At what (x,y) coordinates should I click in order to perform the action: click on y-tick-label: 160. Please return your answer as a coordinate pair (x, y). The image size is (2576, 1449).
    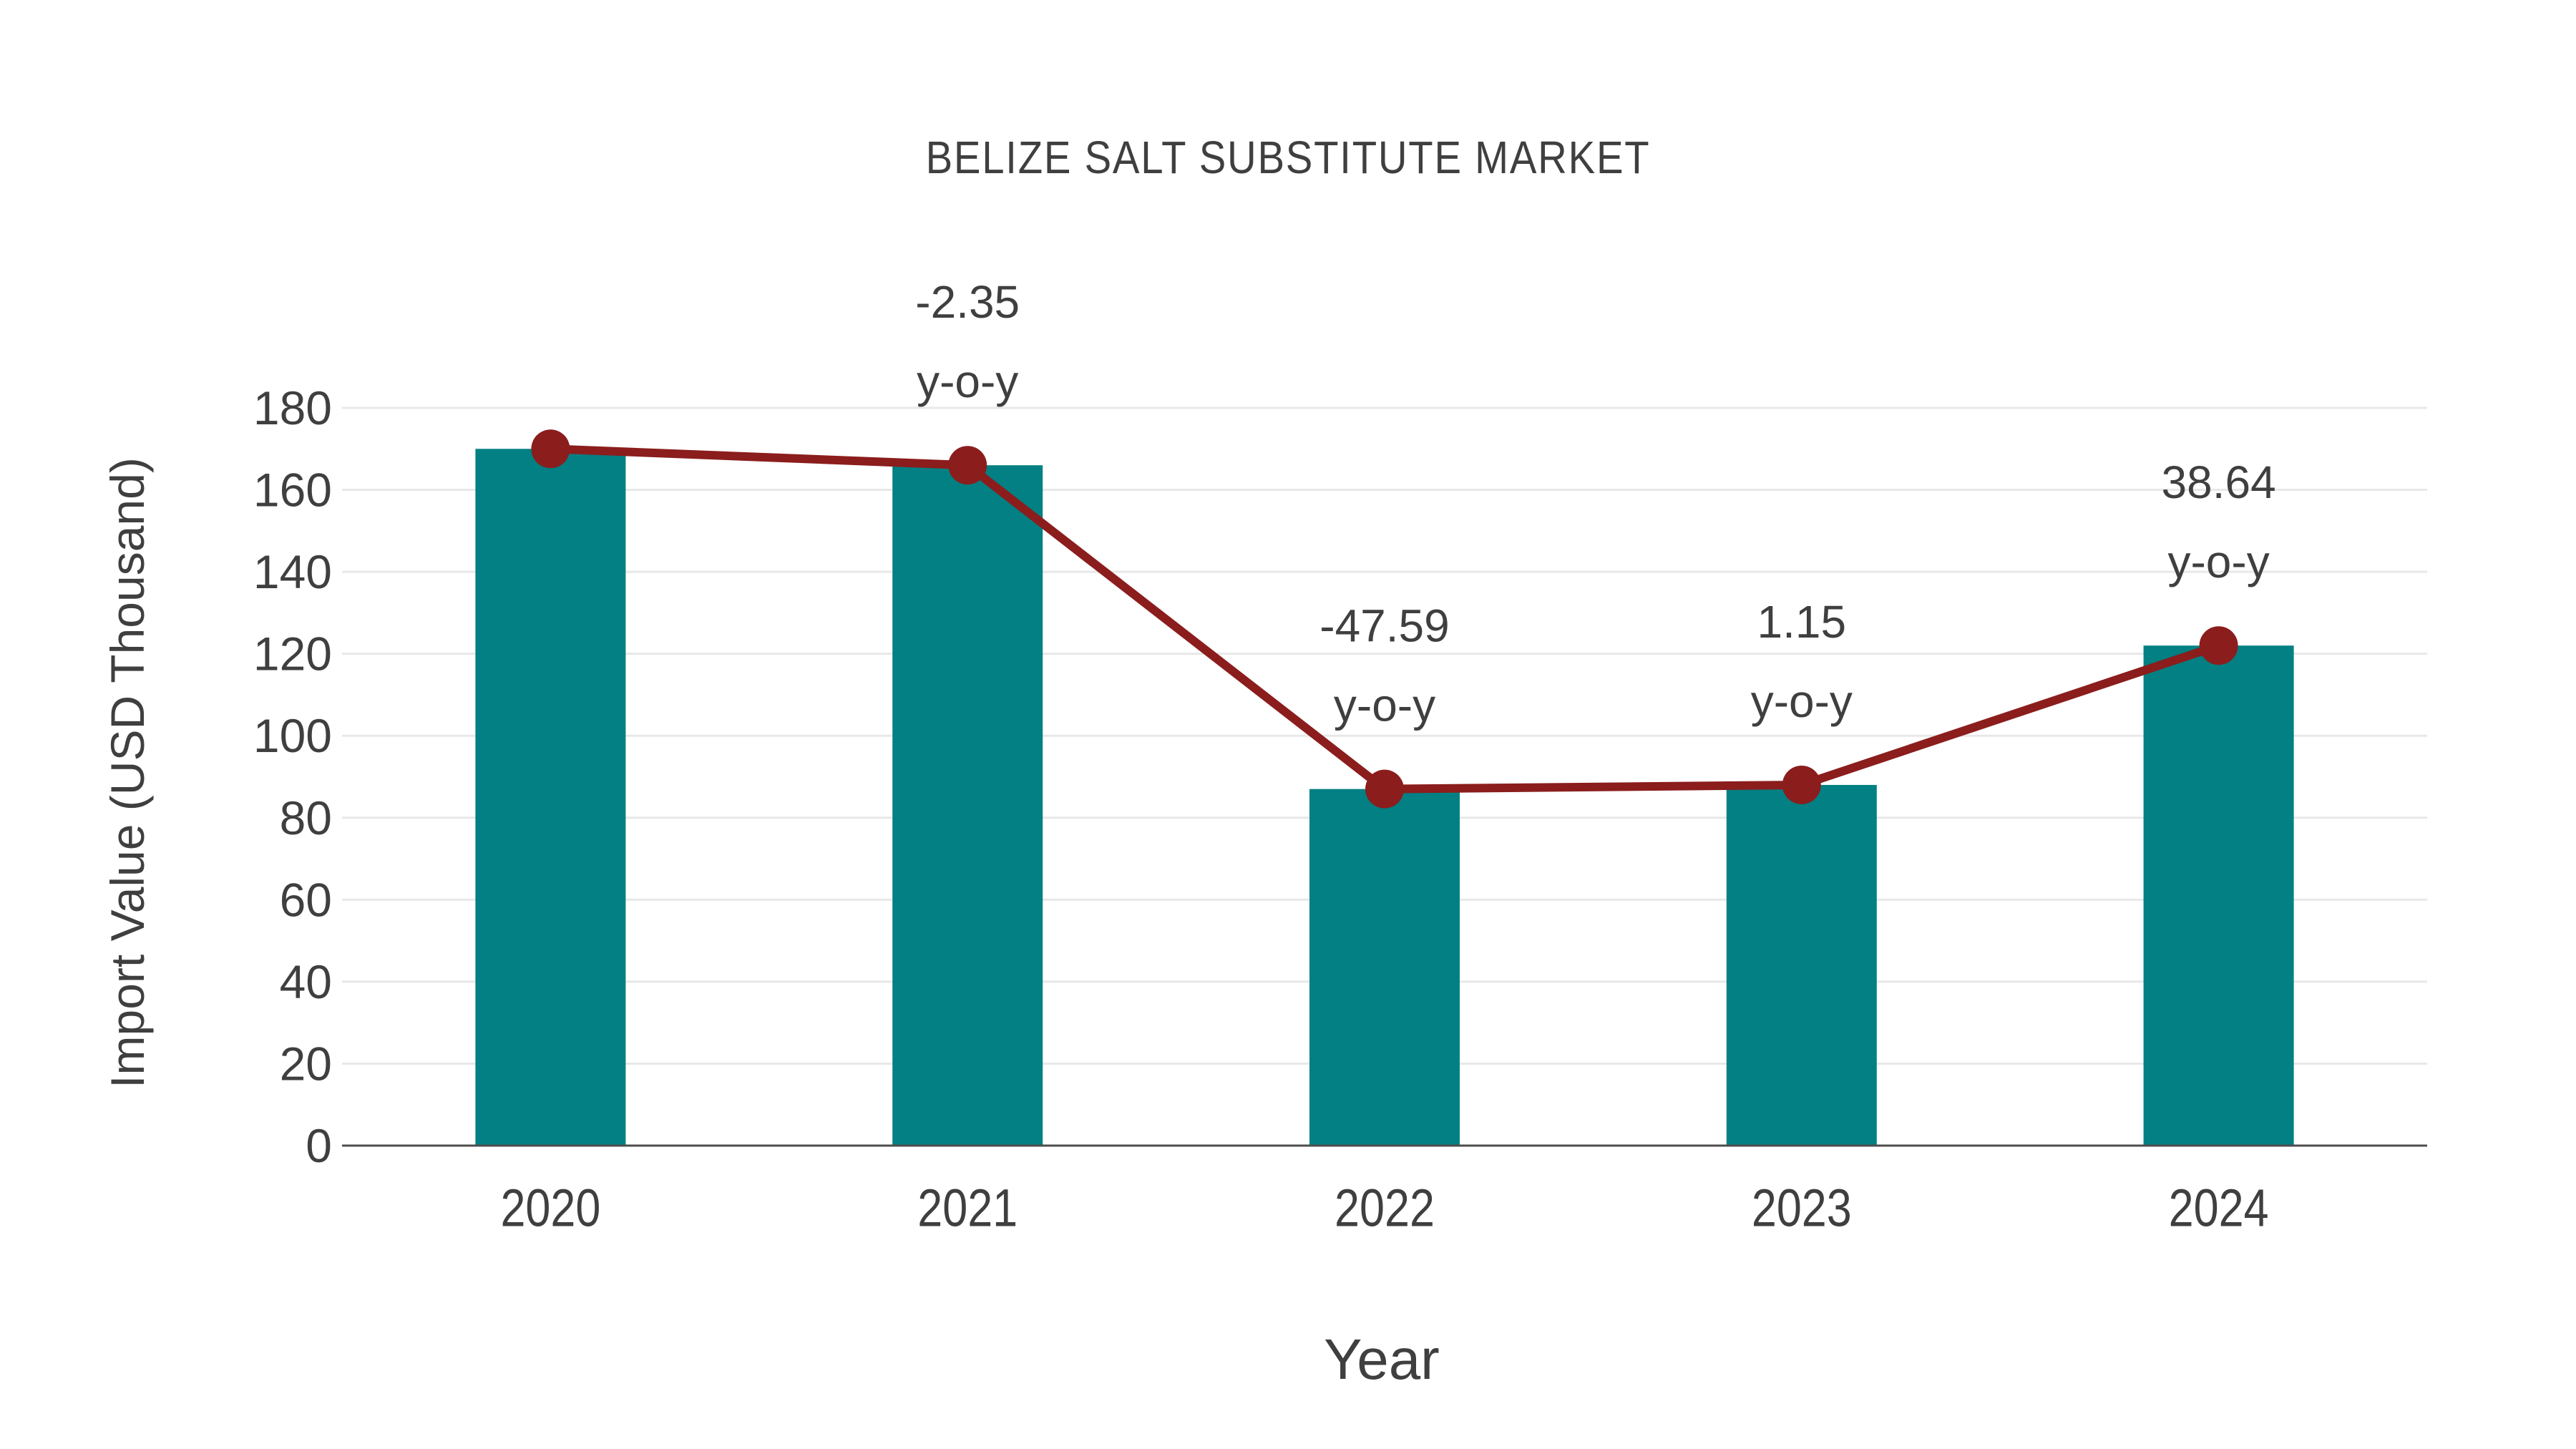
    Looking at the image, I should click on (292, 490).